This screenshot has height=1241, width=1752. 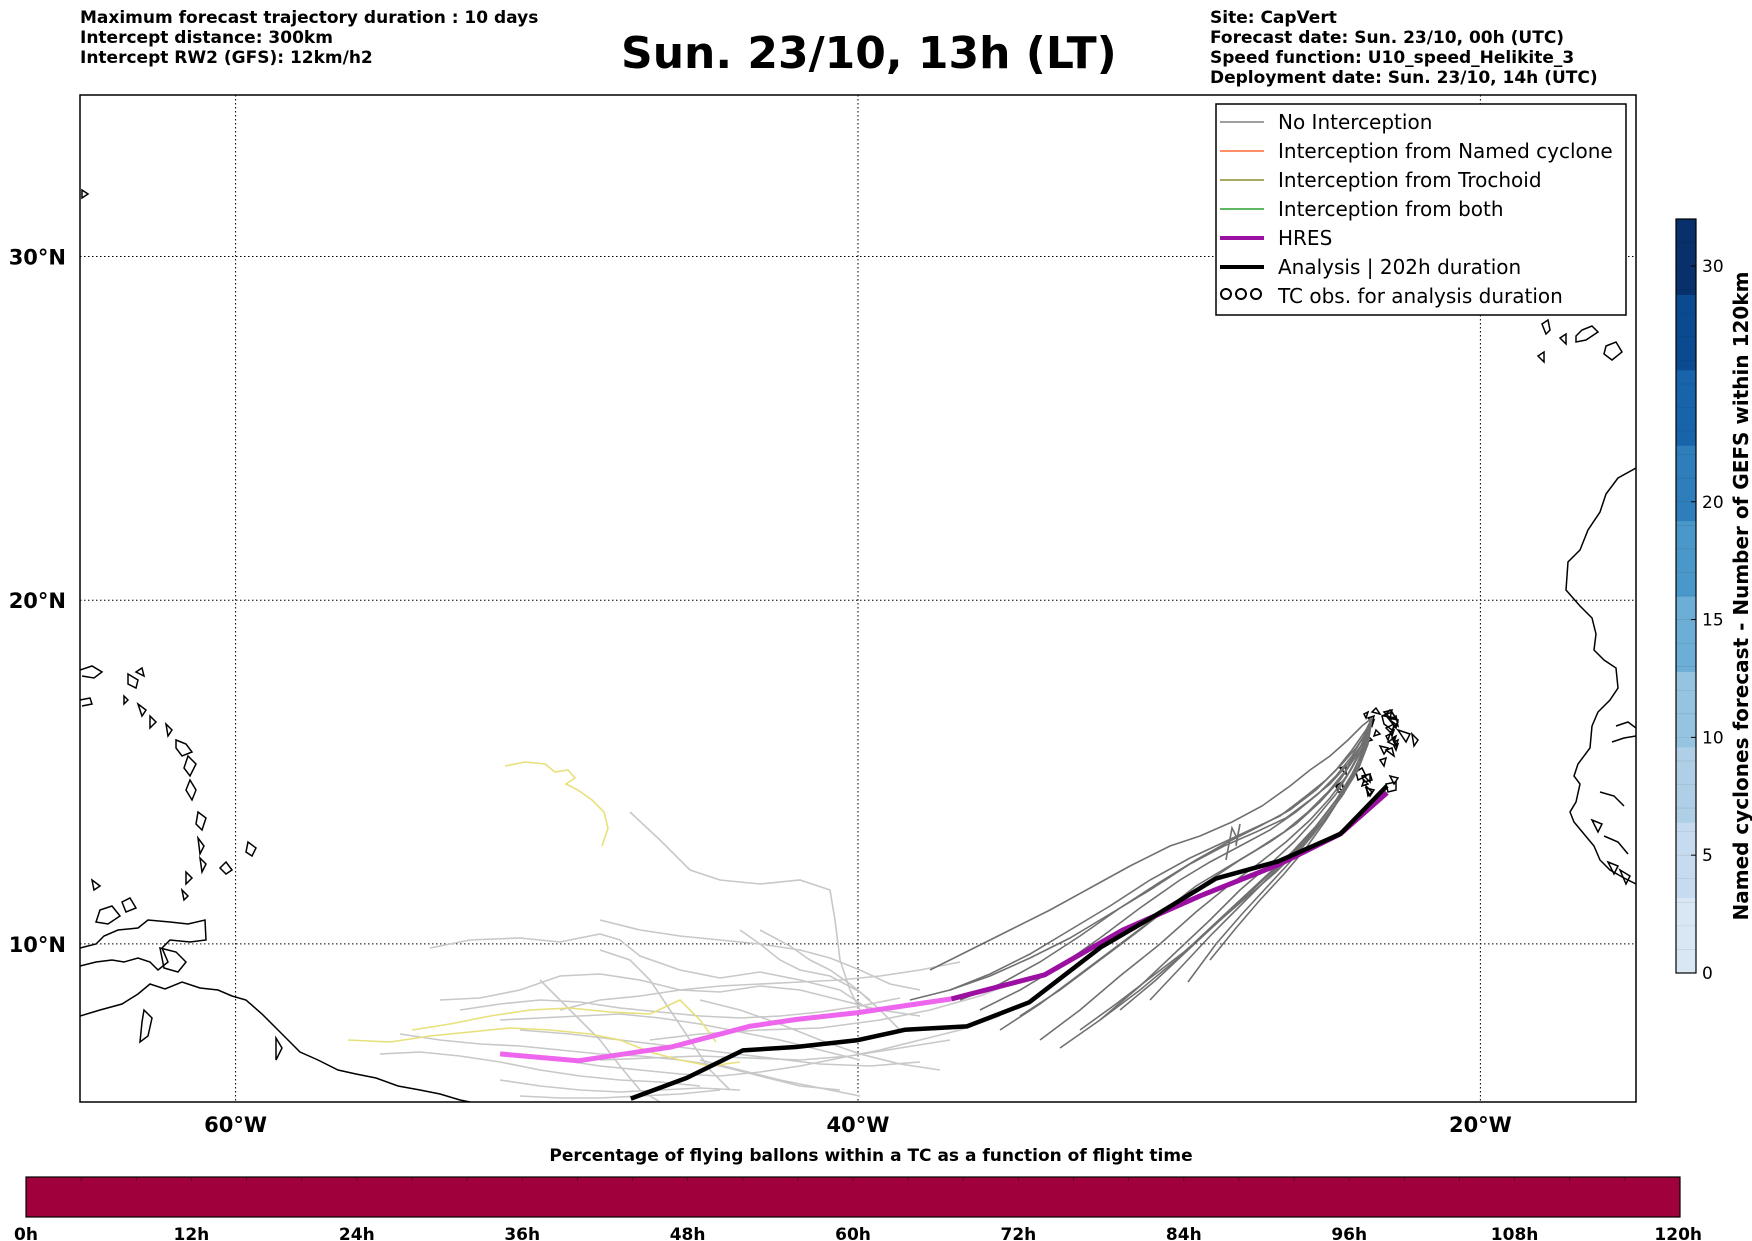 What do you see at coordinates (1480, 1125) in the screenshot?
I see `lon-label-2: 20°W` at bounding box center [1480, 1125].